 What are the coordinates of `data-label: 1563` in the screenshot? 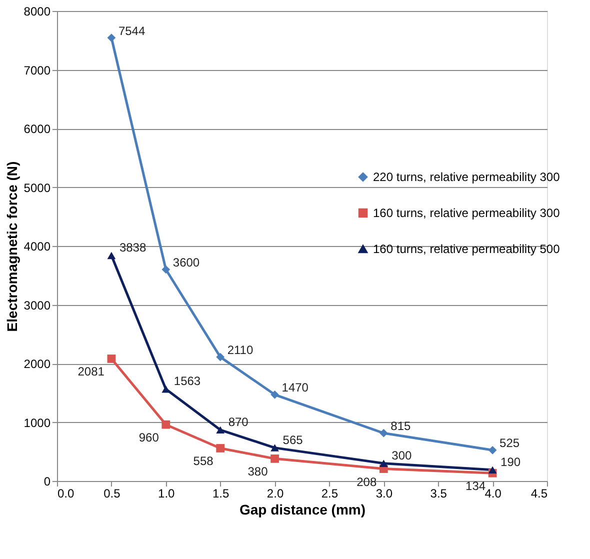 It's located at (187, 381).